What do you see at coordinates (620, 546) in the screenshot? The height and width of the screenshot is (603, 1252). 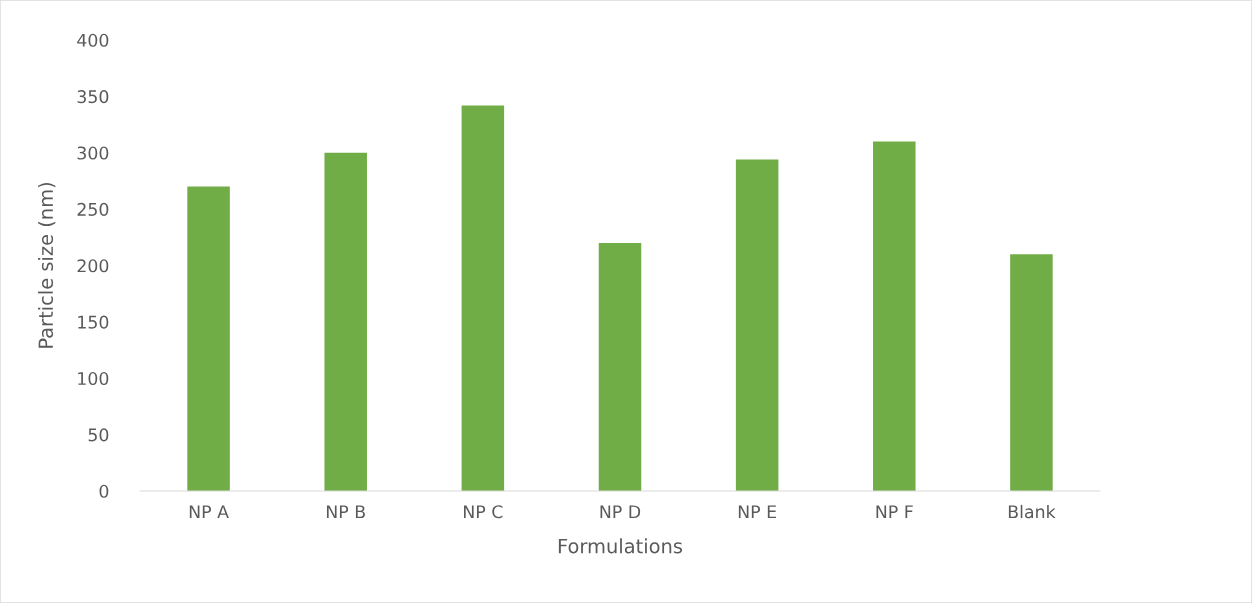 I see `x-axis-title: Formulations` at bounding box center [620, 546].